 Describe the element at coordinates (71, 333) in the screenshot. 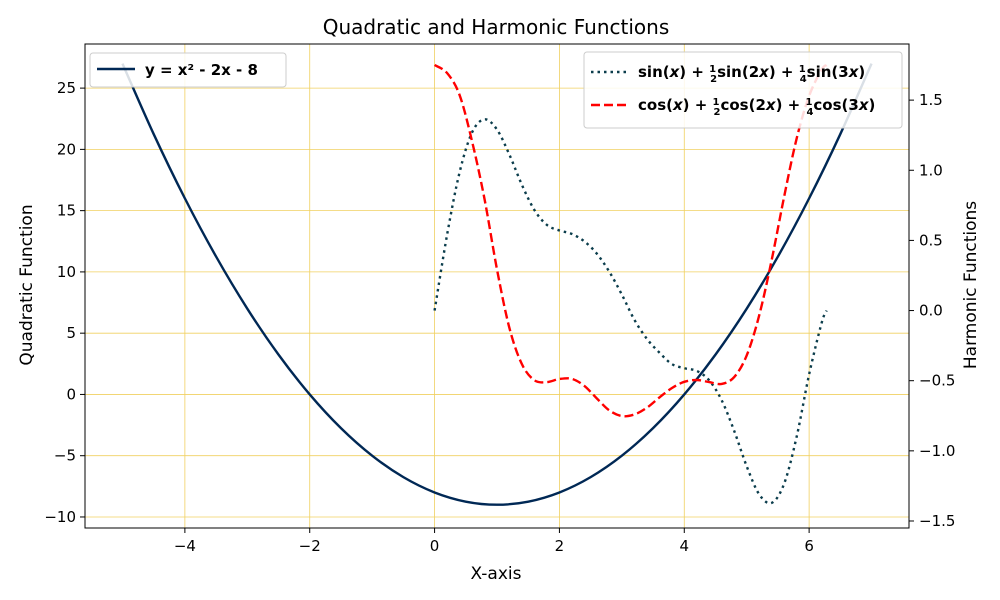

I see `y-left-tick-label: 5` at that location.